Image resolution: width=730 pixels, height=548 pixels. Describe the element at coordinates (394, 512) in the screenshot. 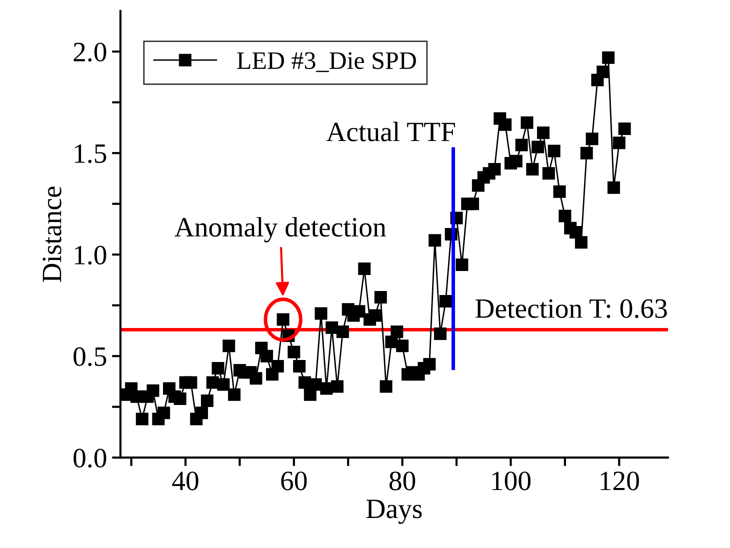

I see `x-axis-title: Days` at that location.